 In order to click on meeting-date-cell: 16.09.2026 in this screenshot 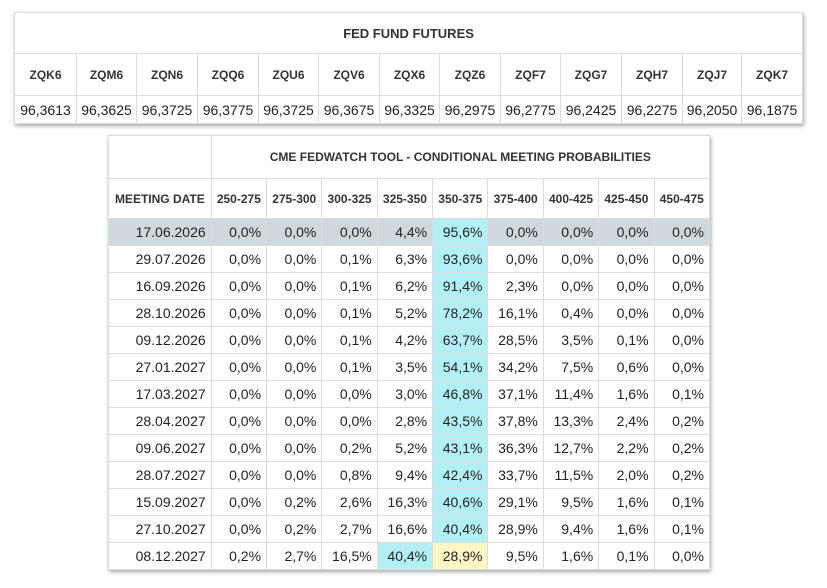, I will do `click(160, 286)`.